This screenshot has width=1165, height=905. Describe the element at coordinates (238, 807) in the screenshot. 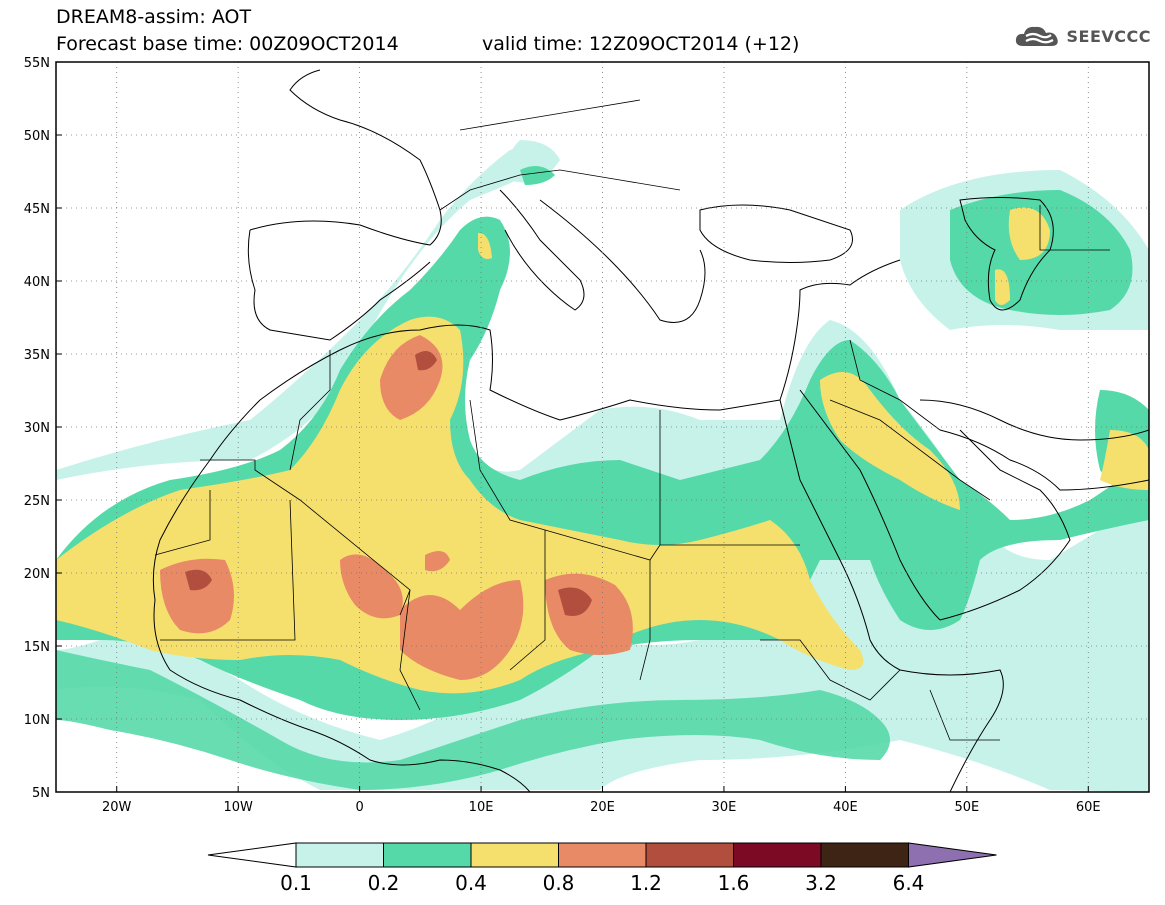

I see `lon-tick-label: 10W` at that location.